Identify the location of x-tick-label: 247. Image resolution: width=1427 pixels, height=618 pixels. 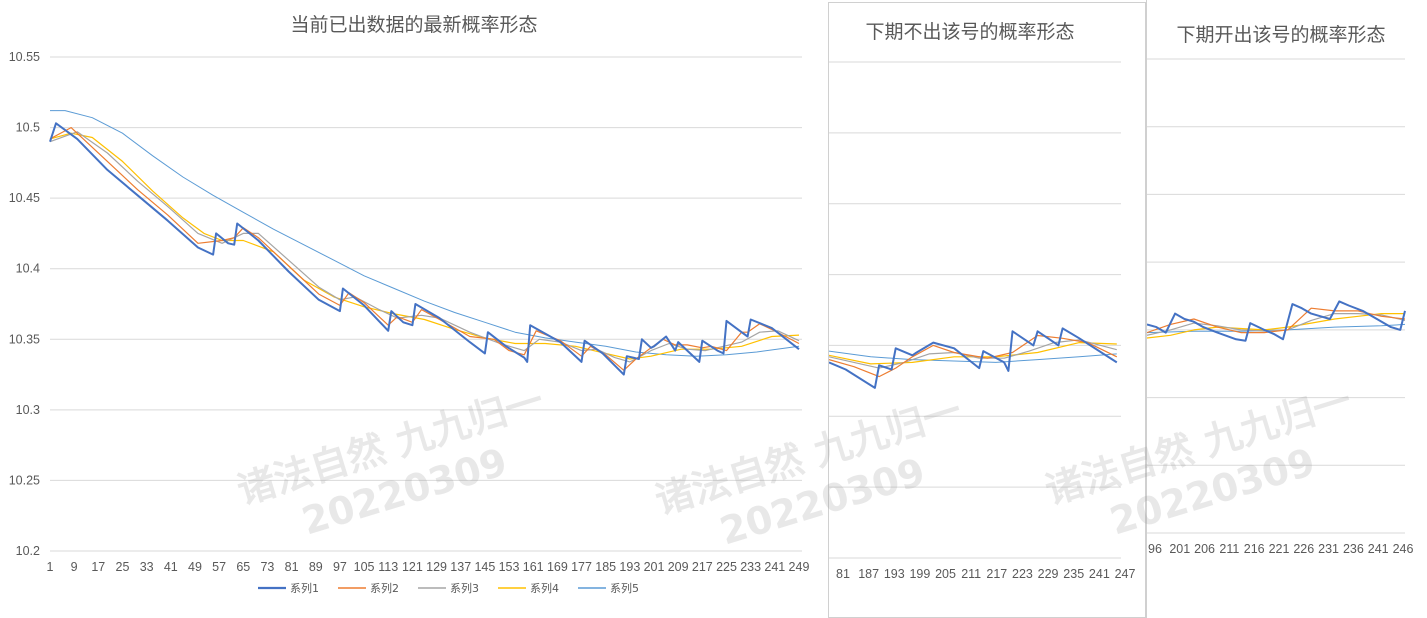
(1125, 574).